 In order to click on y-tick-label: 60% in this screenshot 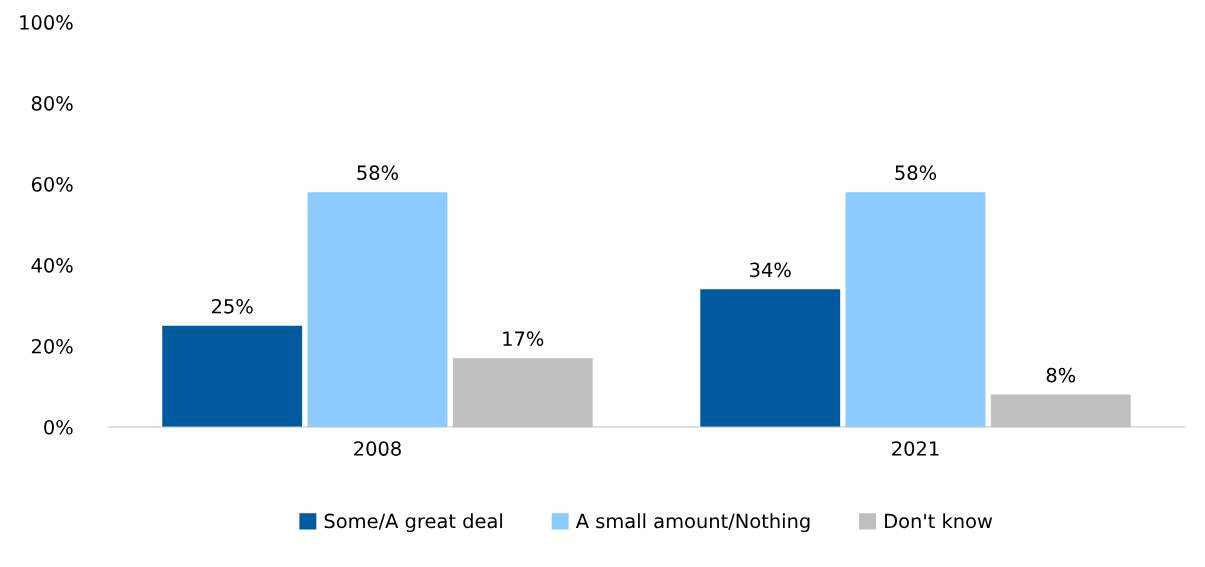, I will do `click(52, 184)`.